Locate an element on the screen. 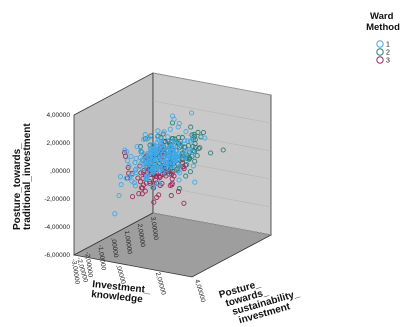  z-tick-label: -6,00000 is located at coordinates (57, 255).